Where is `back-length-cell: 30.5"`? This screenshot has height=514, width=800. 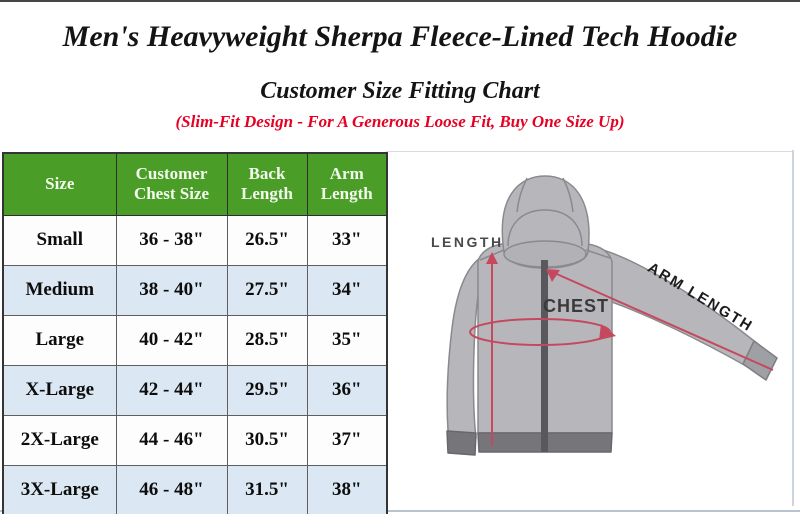
back-length-cell: 30.5" is located at coordinates (267, 440).